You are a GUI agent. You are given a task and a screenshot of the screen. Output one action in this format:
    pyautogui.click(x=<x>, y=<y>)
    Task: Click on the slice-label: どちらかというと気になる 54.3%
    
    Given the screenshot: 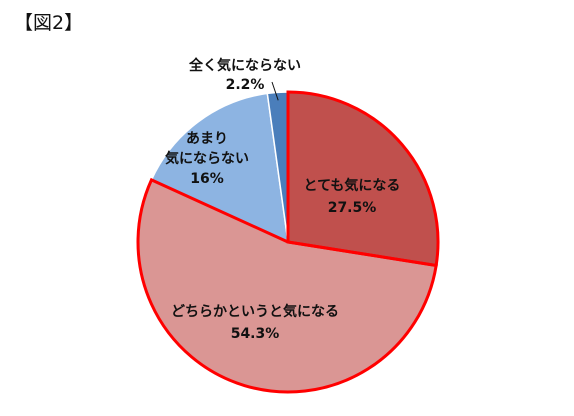 What is the action you would take?
    pyautogui.click(x=255, y=322)
    